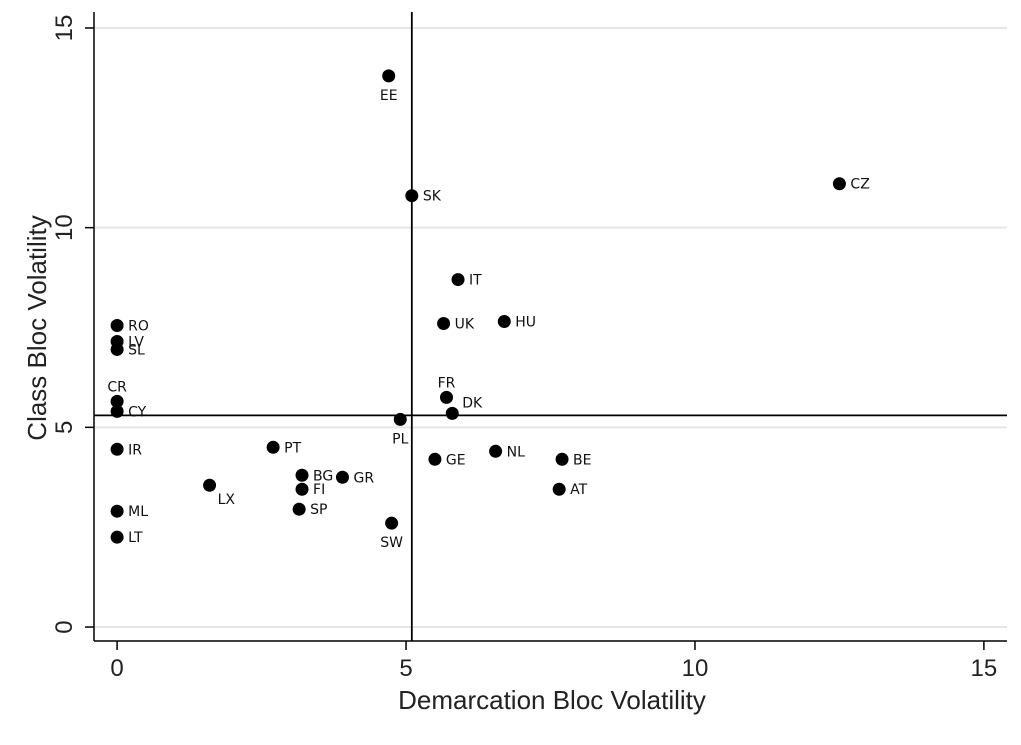  What do you see at coordinates (117, 537) in the screenshot?
I see `data-point-lt` at bounding box center [117, 537].